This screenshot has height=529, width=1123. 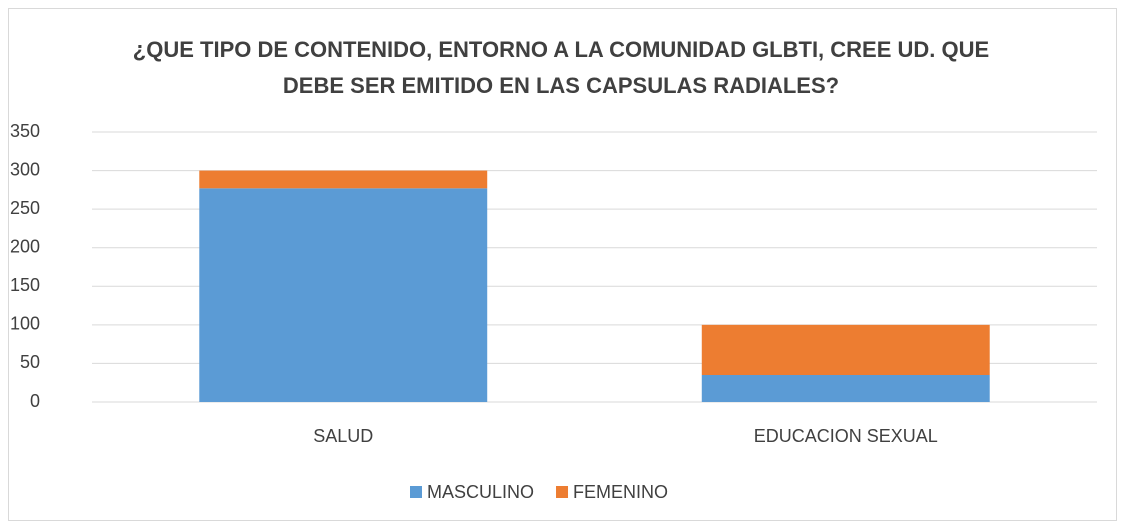 What do you see at coordinates (620, 492) in the screenshot?
I see `legend-label: FEMENINO` at bounding box center [620, 492].